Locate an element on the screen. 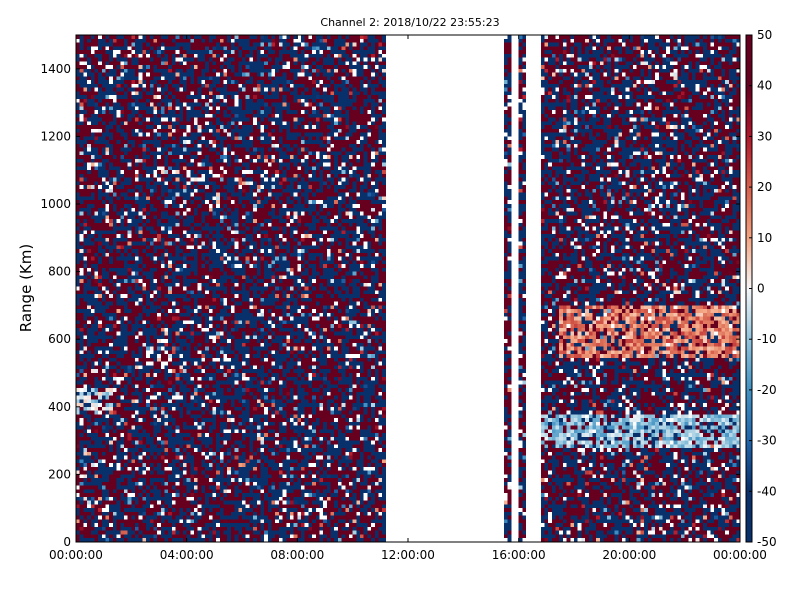  colorbar-tick-label: 50 is located at coordinates (764, 35).